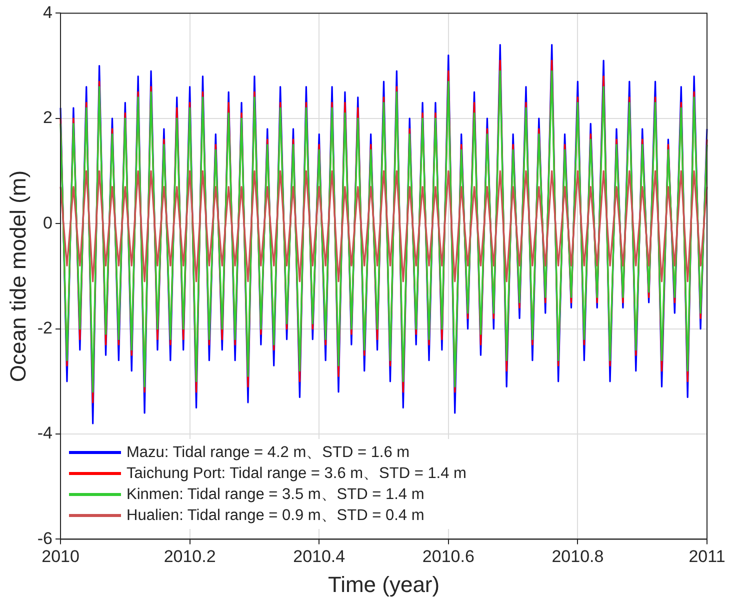 This screenshot has width=731, height=601. What do you see at coordinates (275, 516) in the screenshot?
I see `legend-label: Hualien: Tidal range = 0.9 m、STD = 0.4 m` at bounding box center [275, 516].